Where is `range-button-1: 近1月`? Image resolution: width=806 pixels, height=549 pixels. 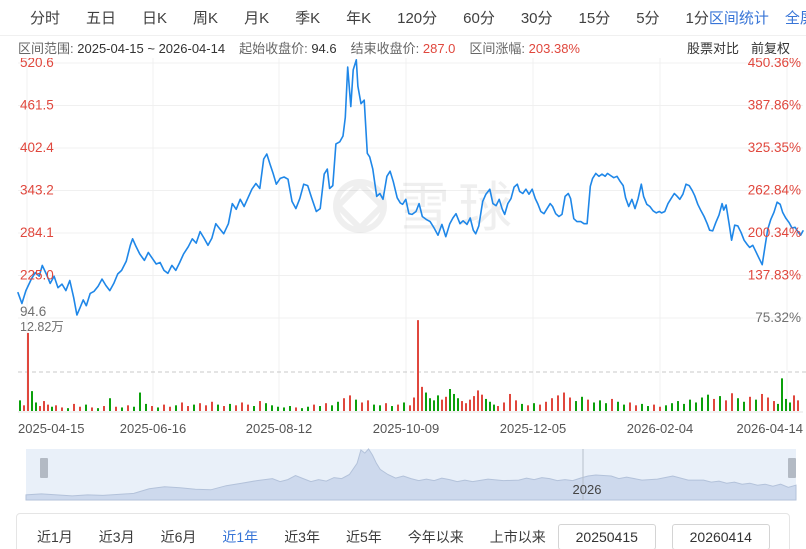 range-button-1: 近1月 is located at coordinates (55, 537).